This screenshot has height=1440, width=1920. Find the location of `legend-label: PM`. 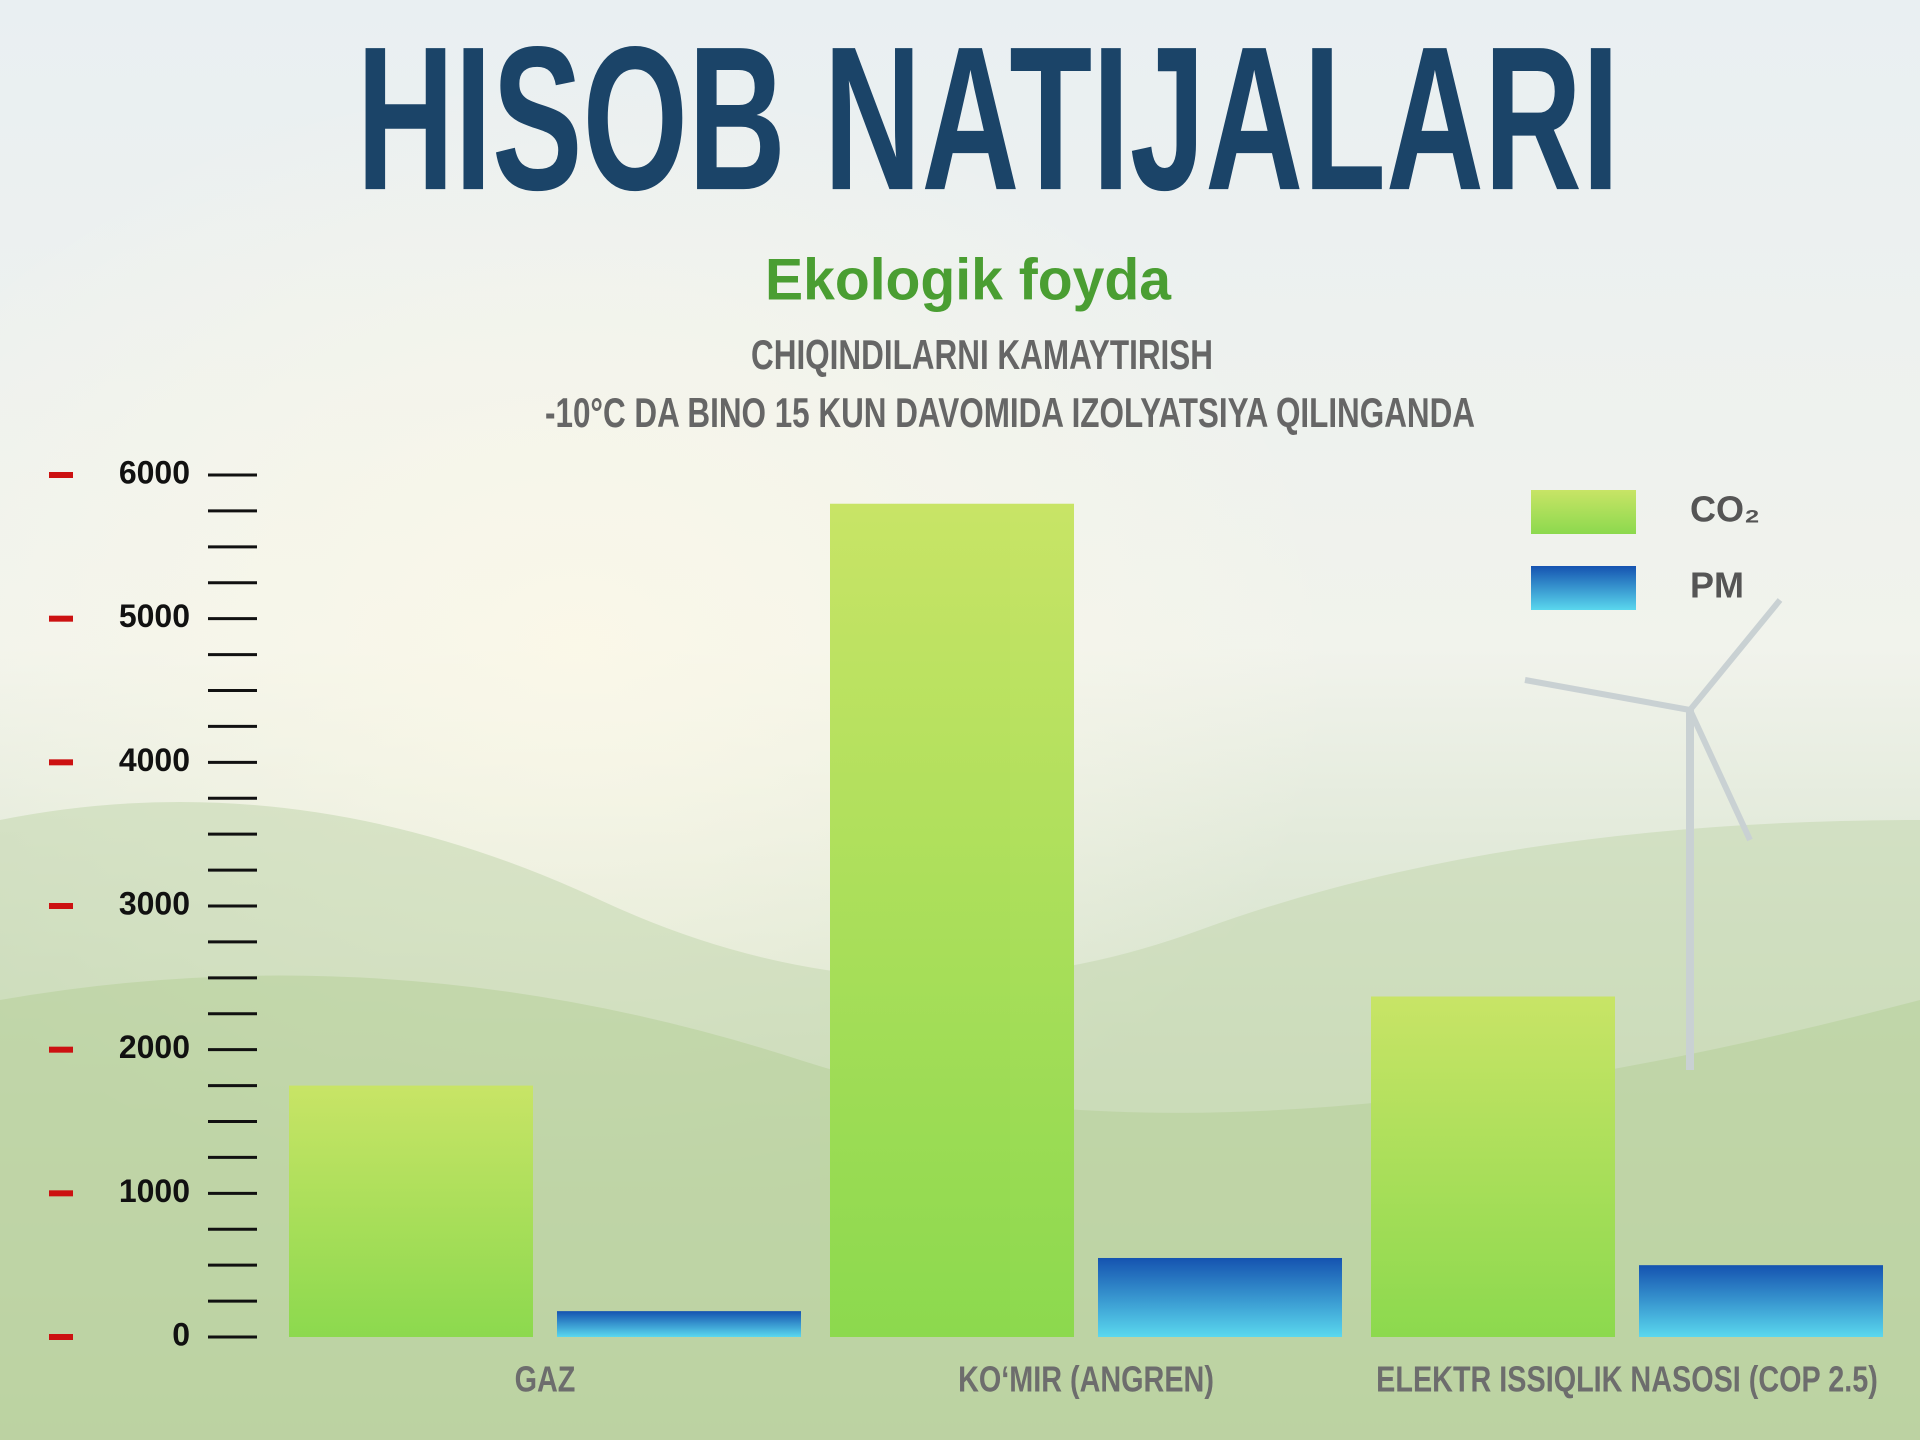

legend-label: PM is located at coordinates (1717, 585).